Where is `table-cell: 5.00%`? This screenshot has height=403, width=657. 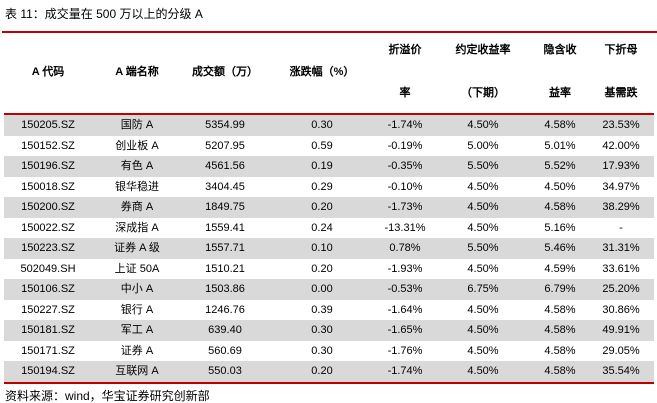 table-cell: 5.00% is located at coordinates (483, 145).